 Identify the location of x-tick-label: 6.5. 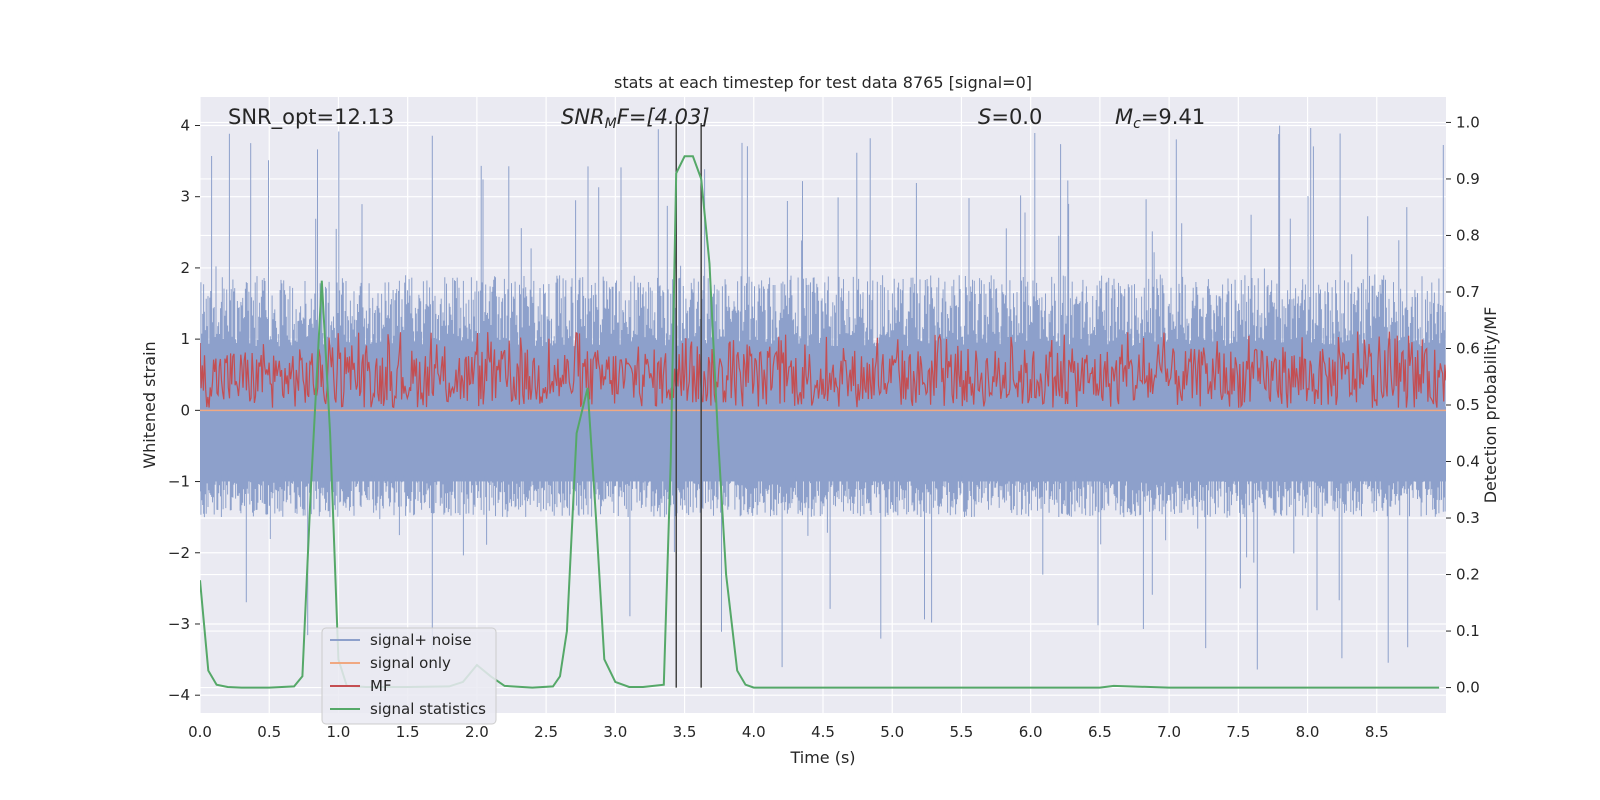
(1100, 732).